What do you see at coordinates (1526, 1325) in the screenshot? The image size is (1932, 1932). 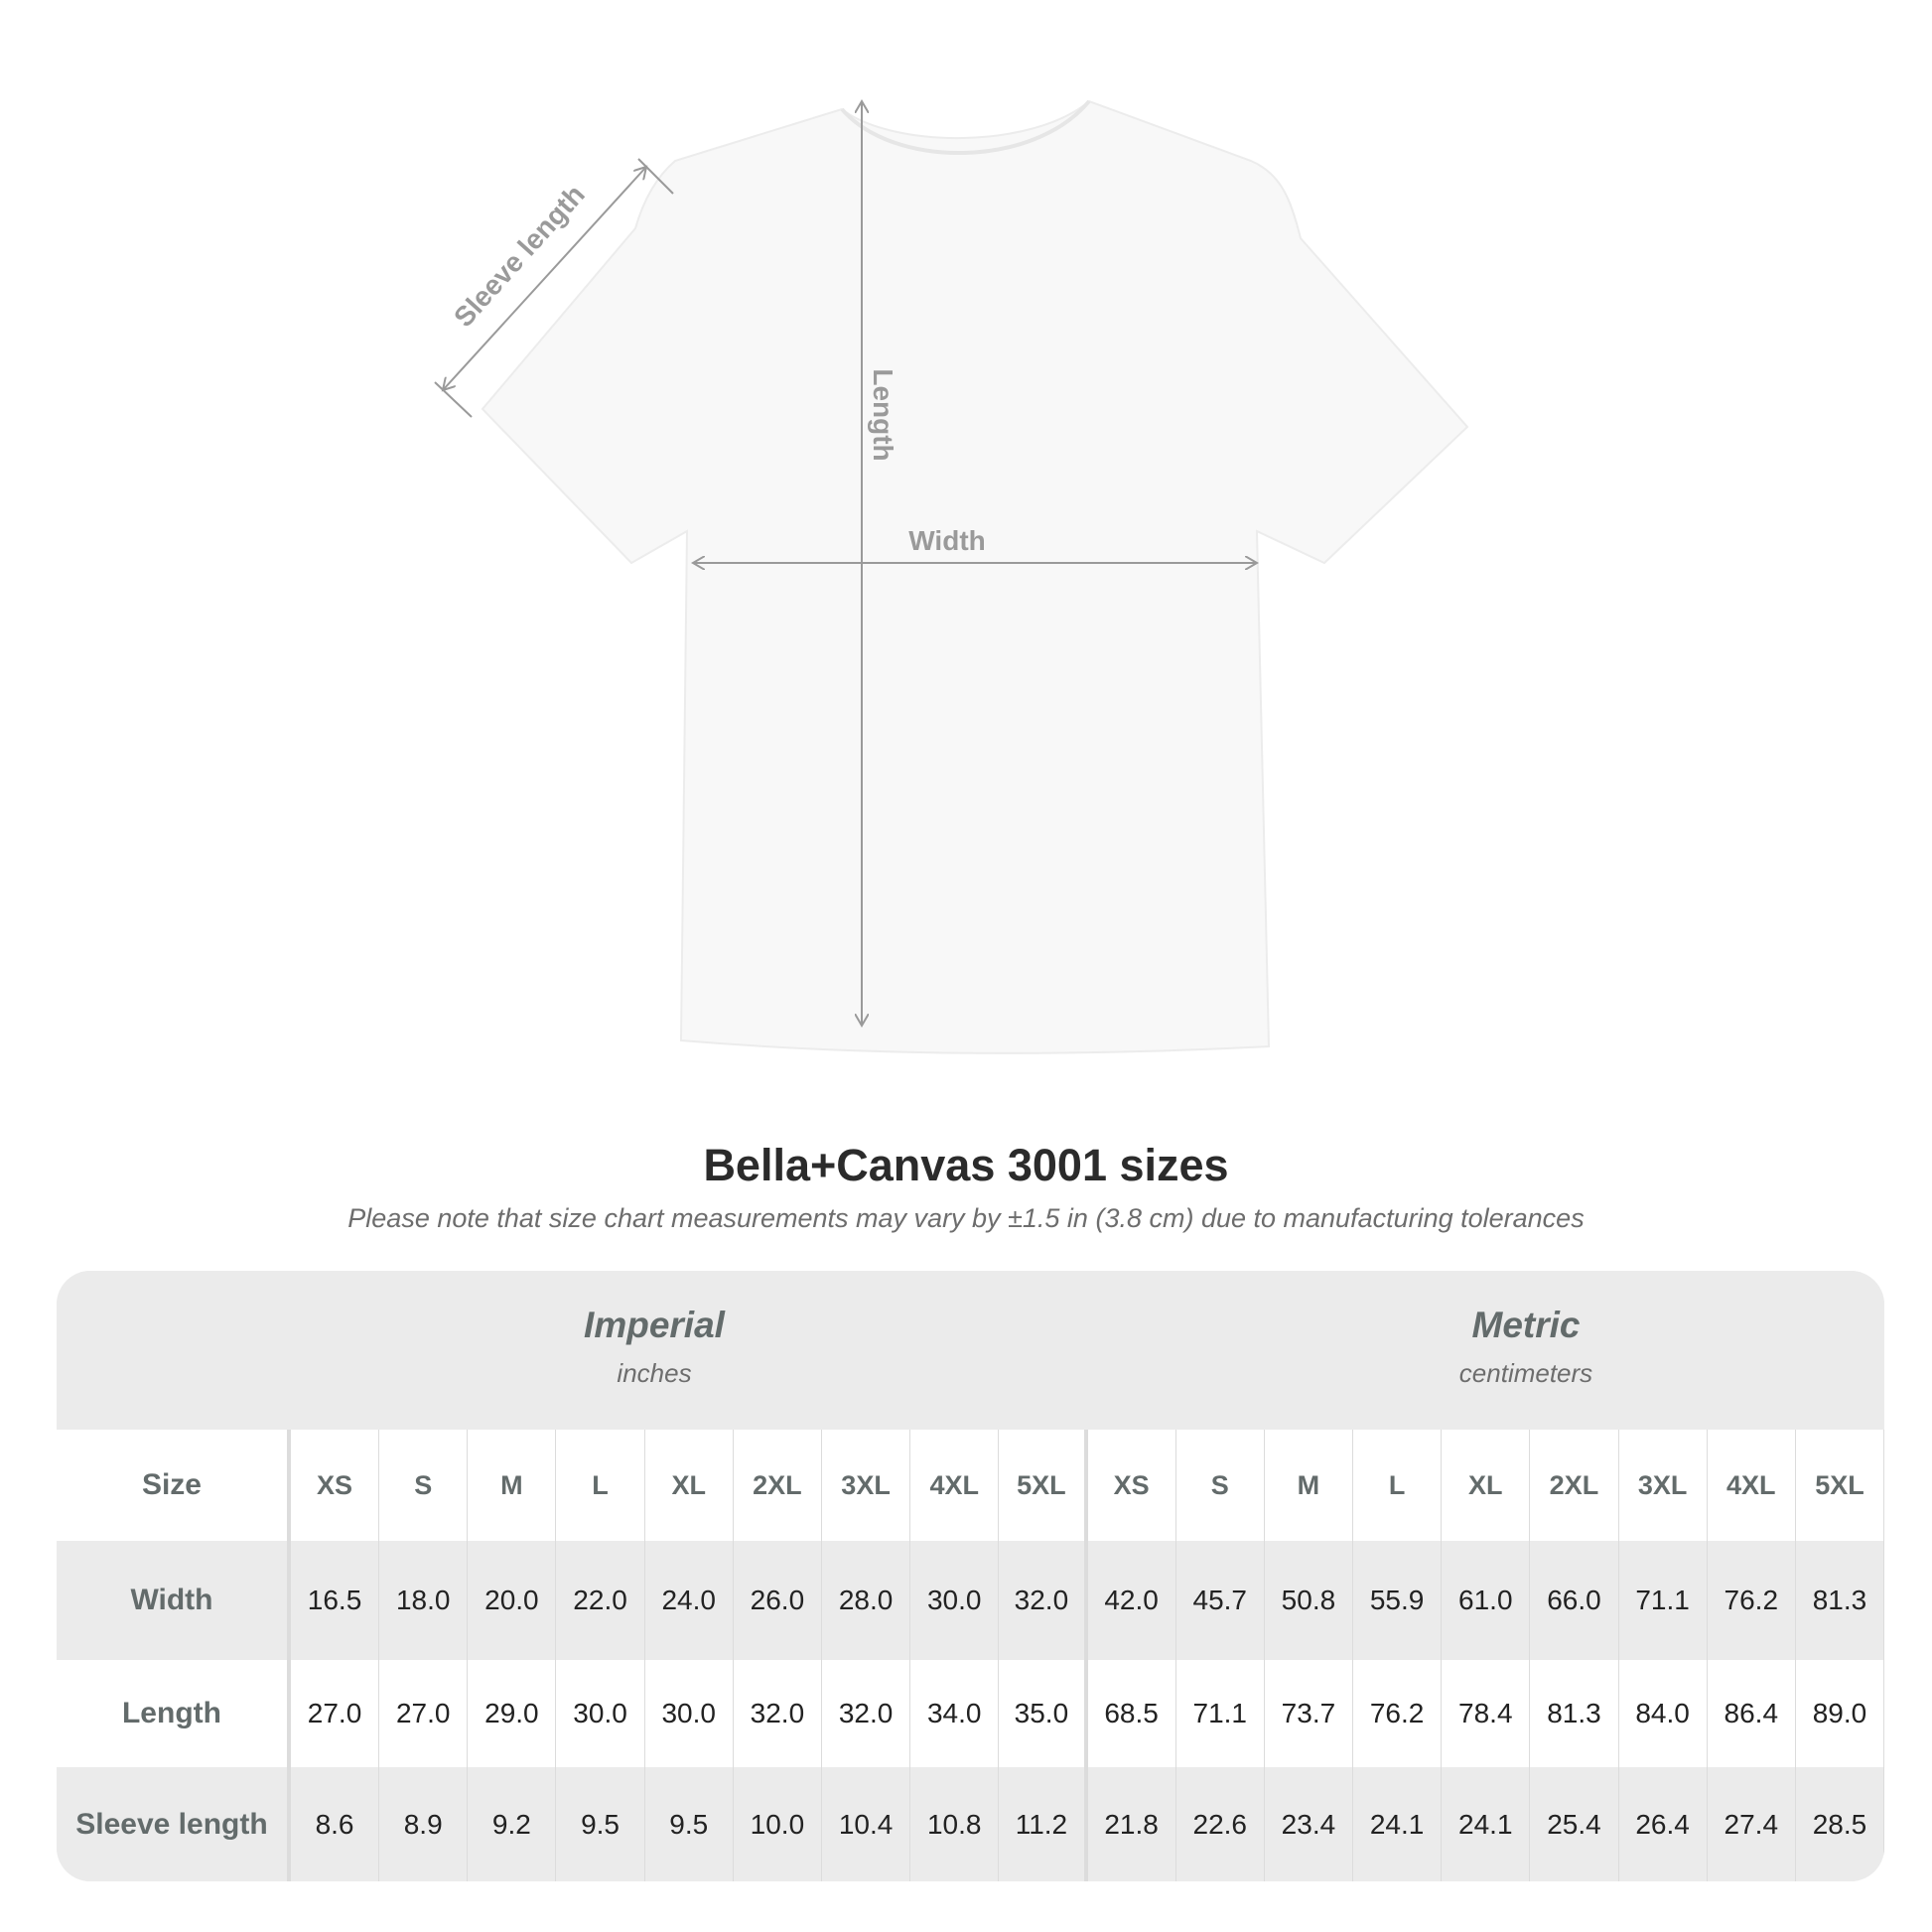 I see `group-name: Metric` at bounding box center [1526, 1325].